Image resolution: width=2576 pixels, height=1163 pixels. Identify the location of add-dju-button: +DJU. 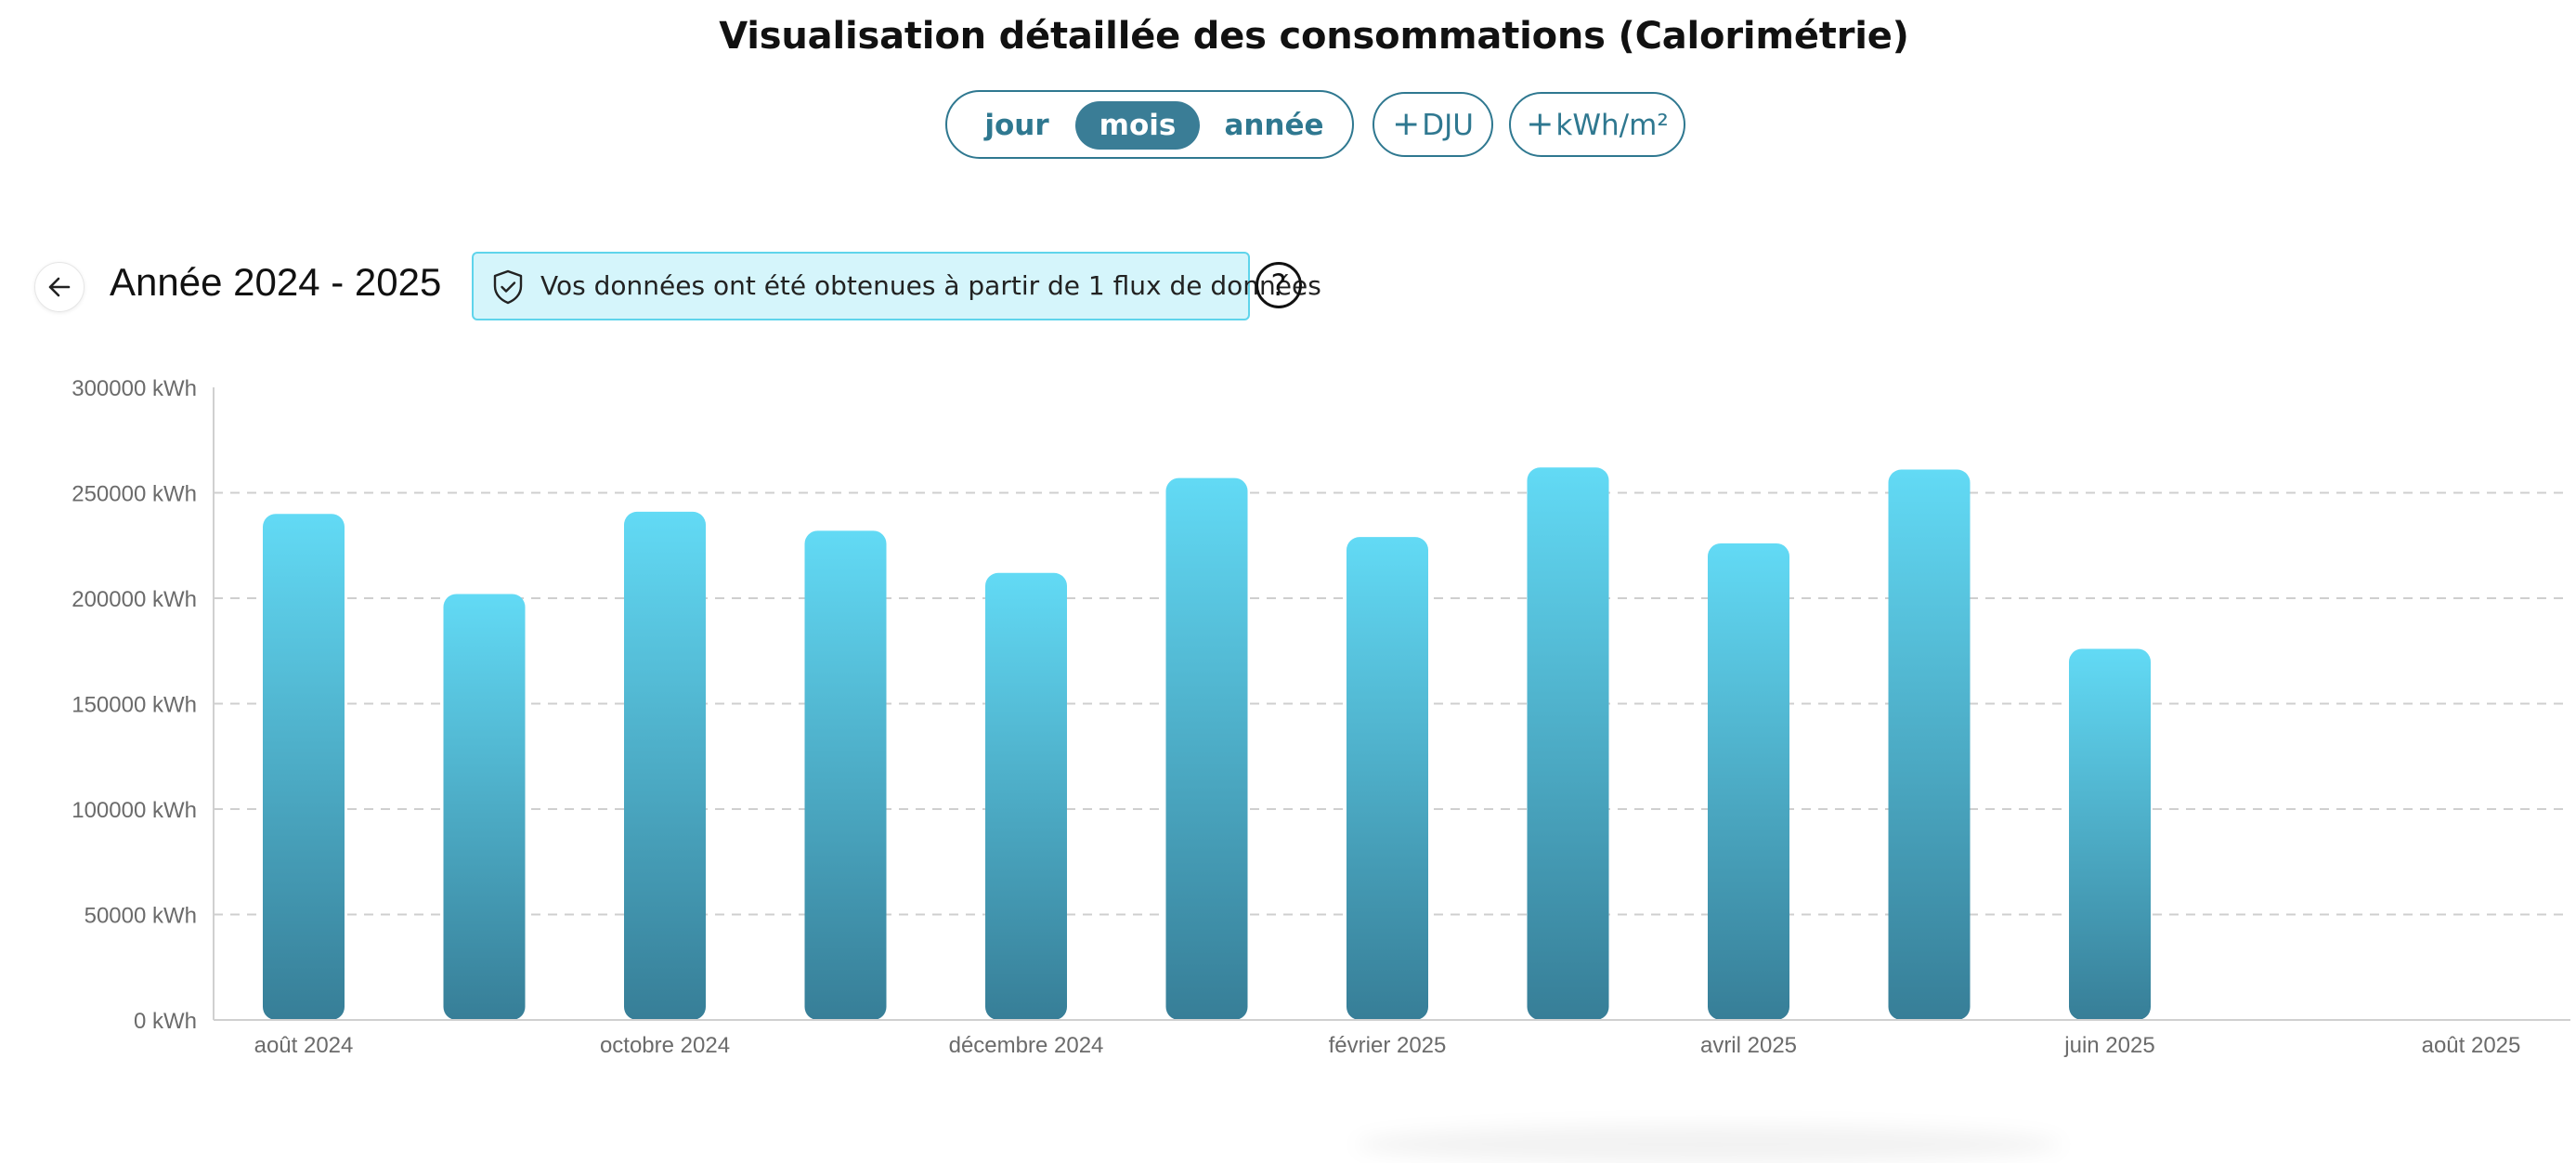
(1433, 124).